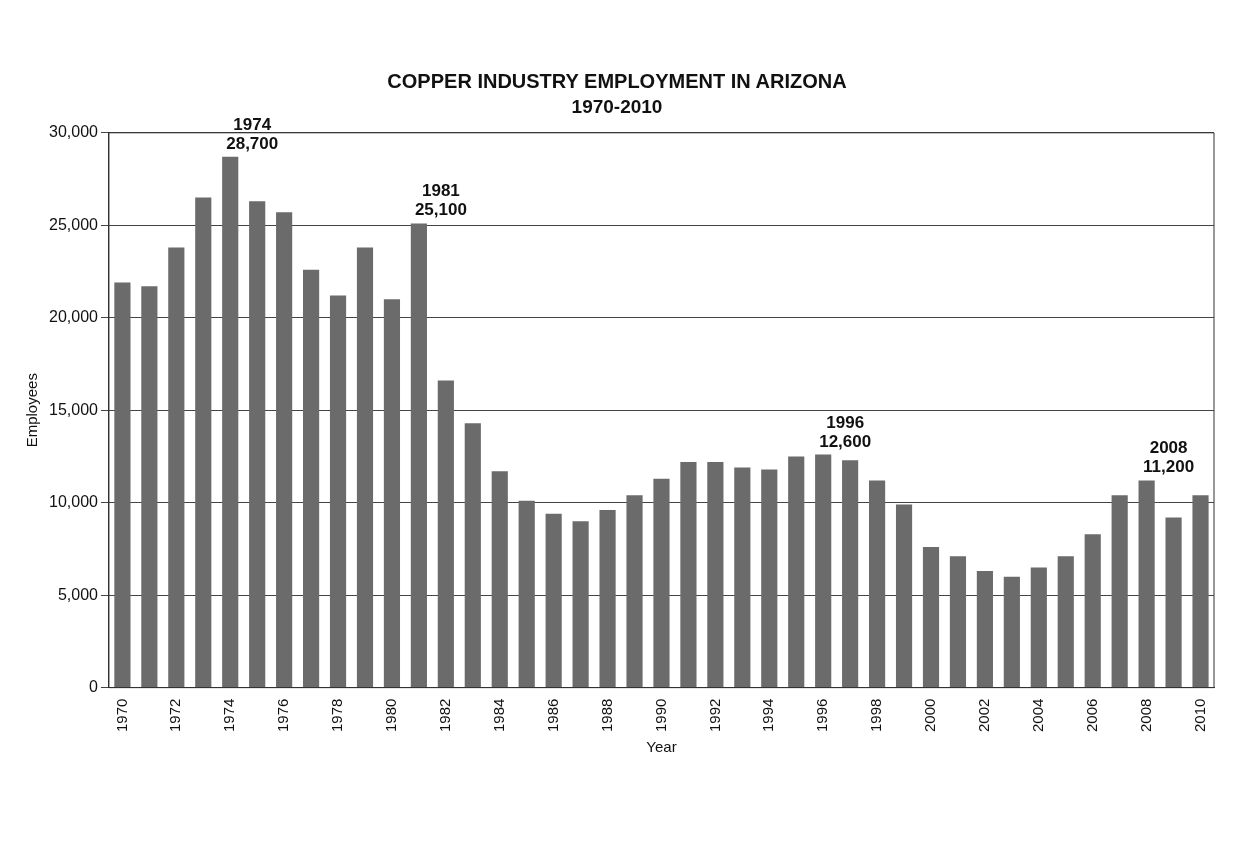  Describe the element at coordinates (1091, 715) in the screenshot. I see `x-tick-label: 2006` at that location.